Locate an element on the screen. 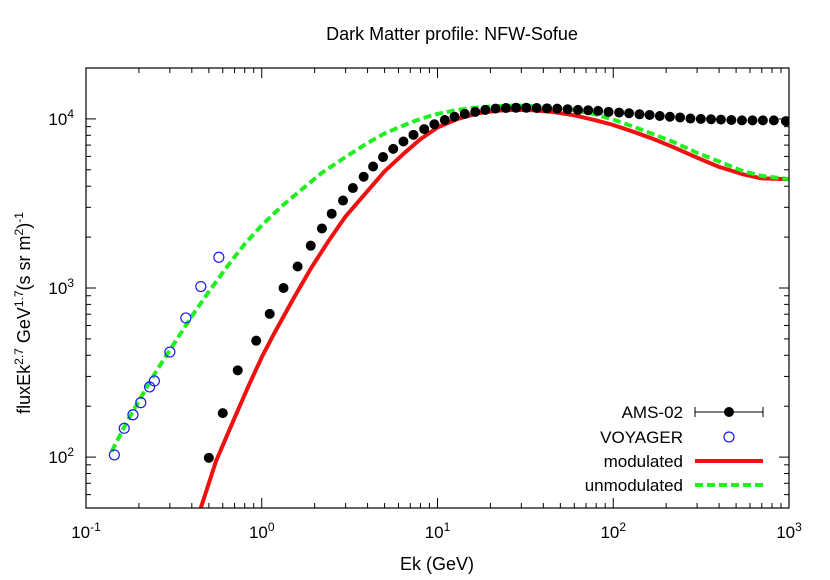  x-tick-label: 10⁰ is located at coordinates (262, 531).